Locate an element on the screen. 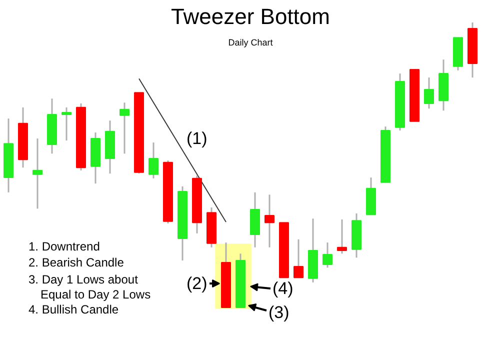  annotation: (2) is located at coordinates (197, 283).